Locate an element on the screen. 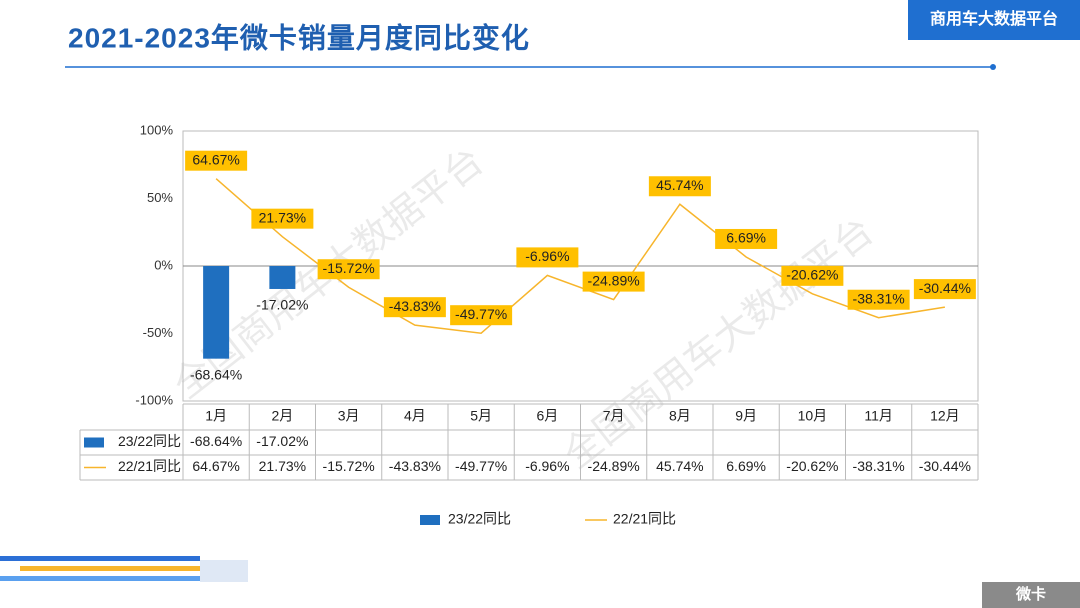 Image resolution: width=1080 pixels, height=608 pixels. table-cell: -49.77% is located at coordinates (481, 466).